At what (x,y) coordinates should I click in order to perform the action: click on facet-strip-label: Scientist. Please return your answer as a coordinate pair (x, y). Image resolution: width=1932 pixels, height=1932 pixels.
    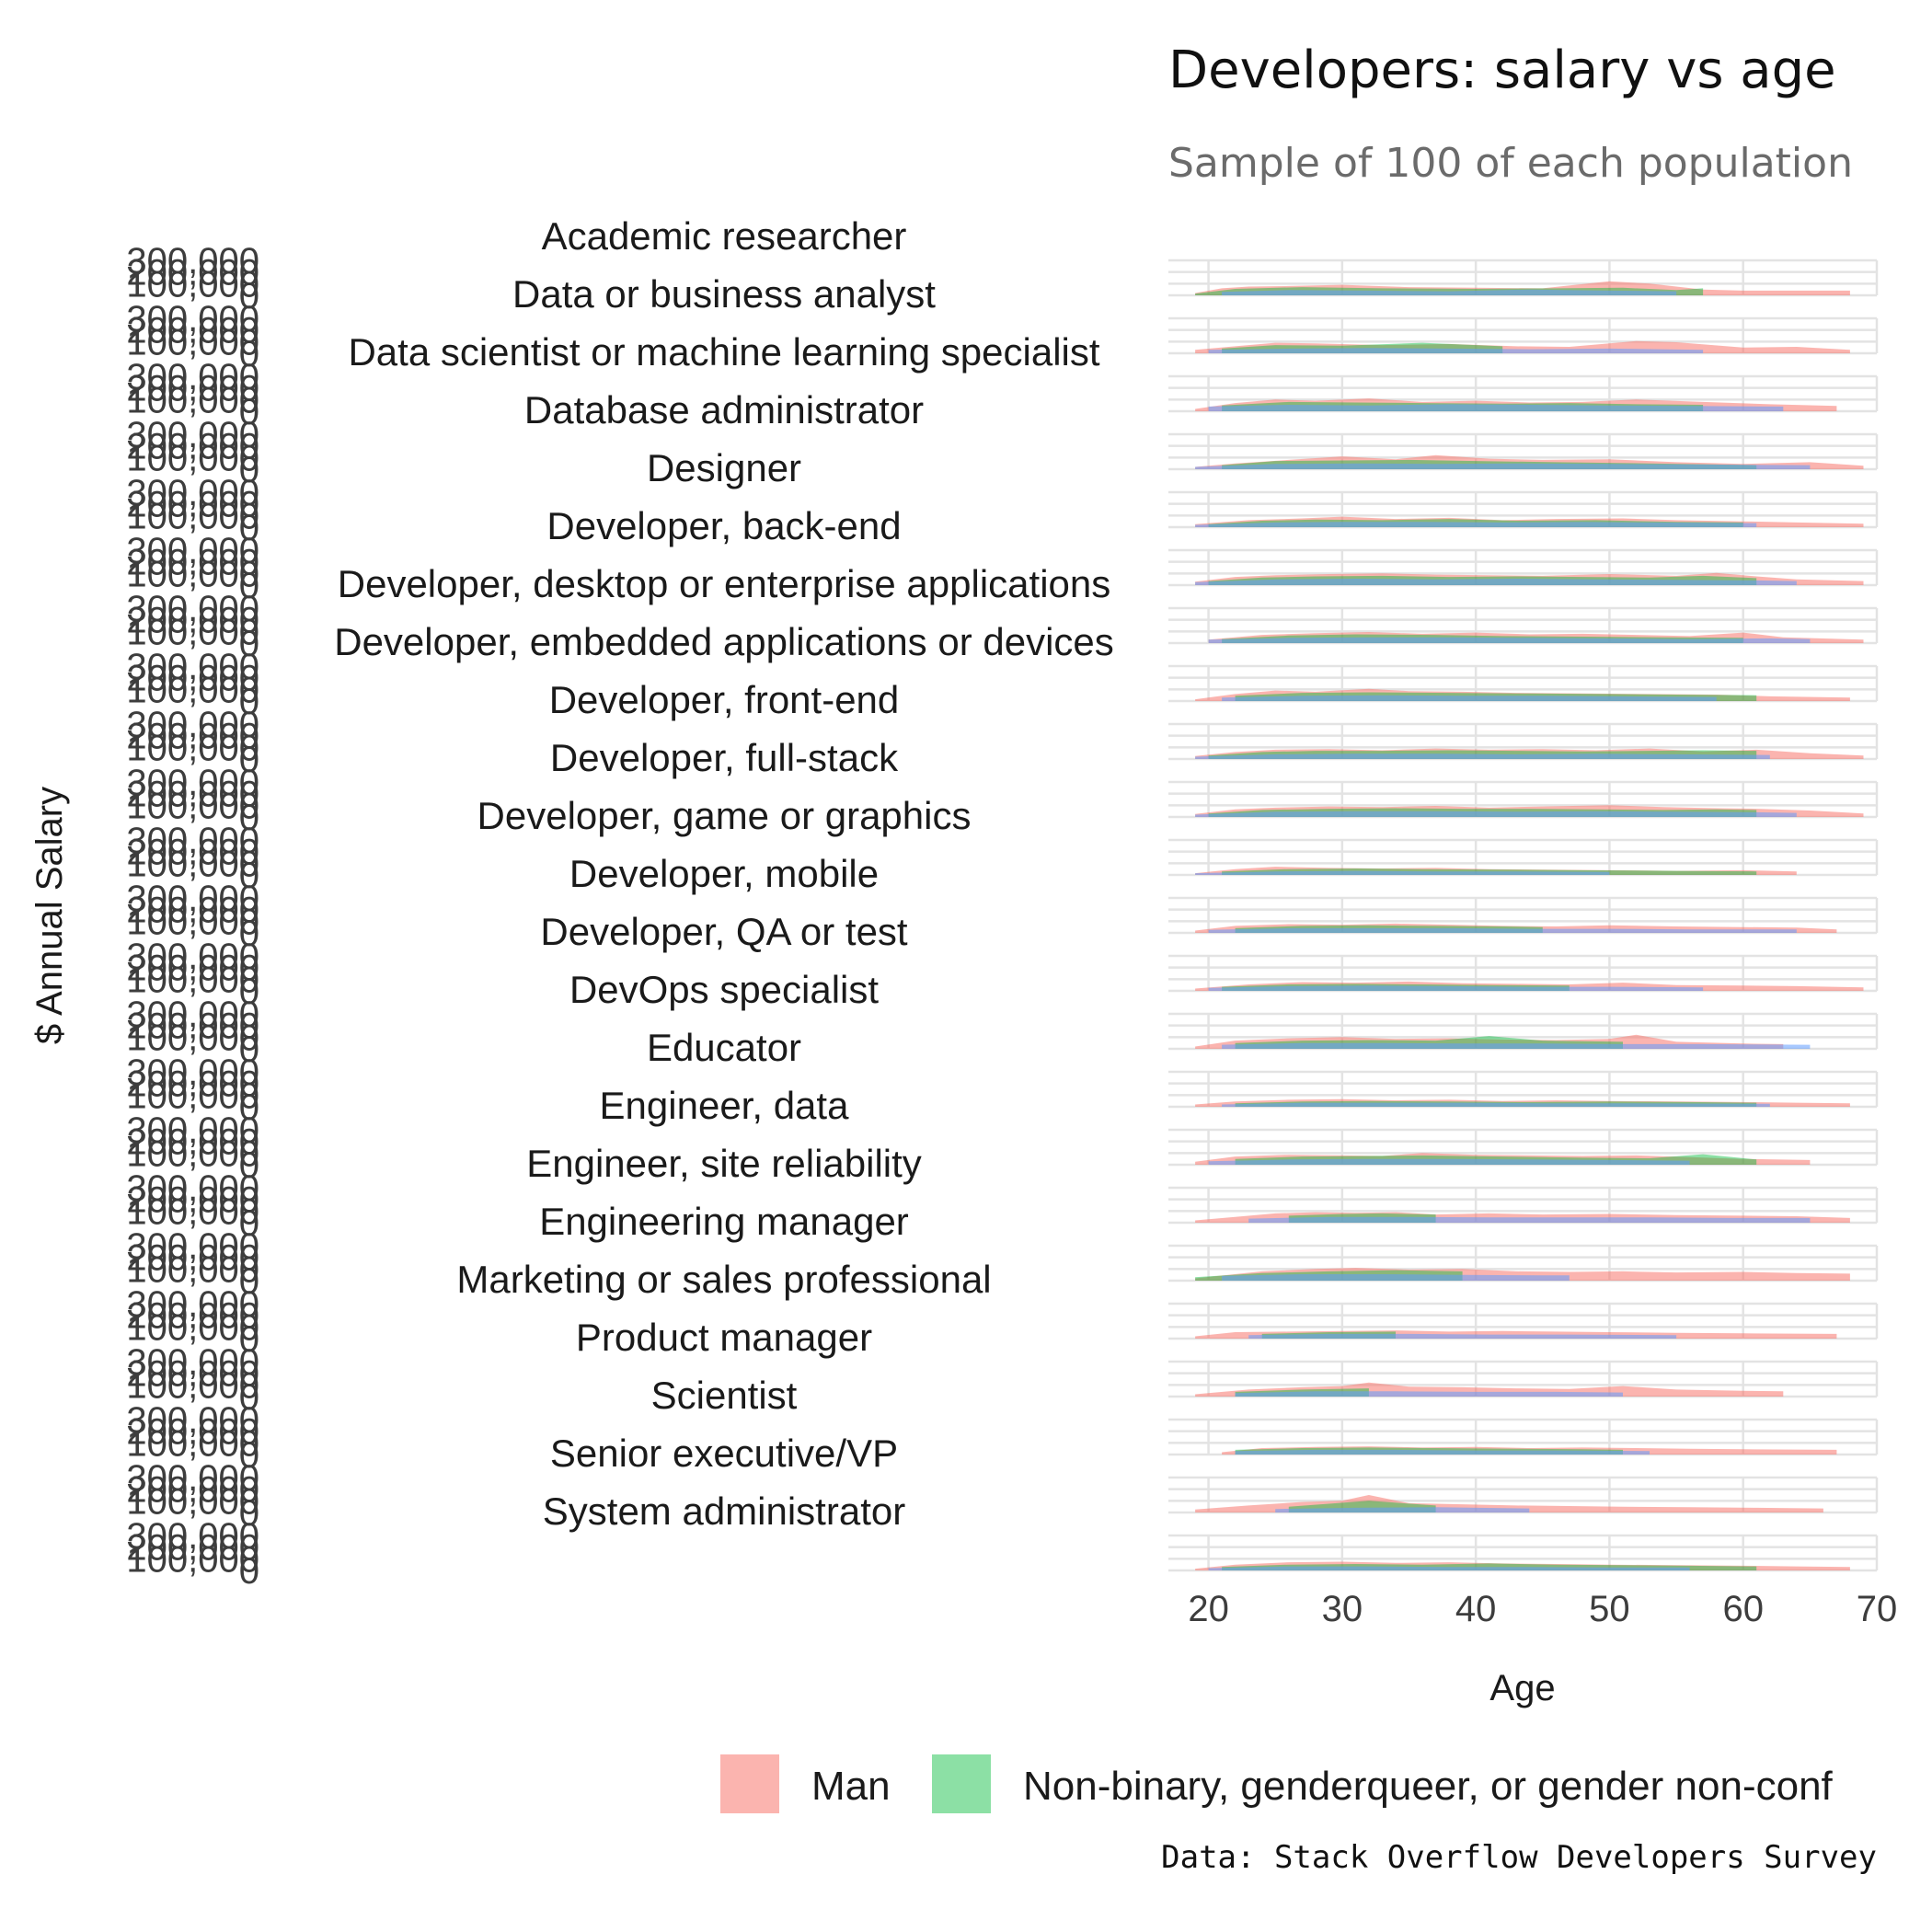
    Looking at the image, I should click on (724, 1395).